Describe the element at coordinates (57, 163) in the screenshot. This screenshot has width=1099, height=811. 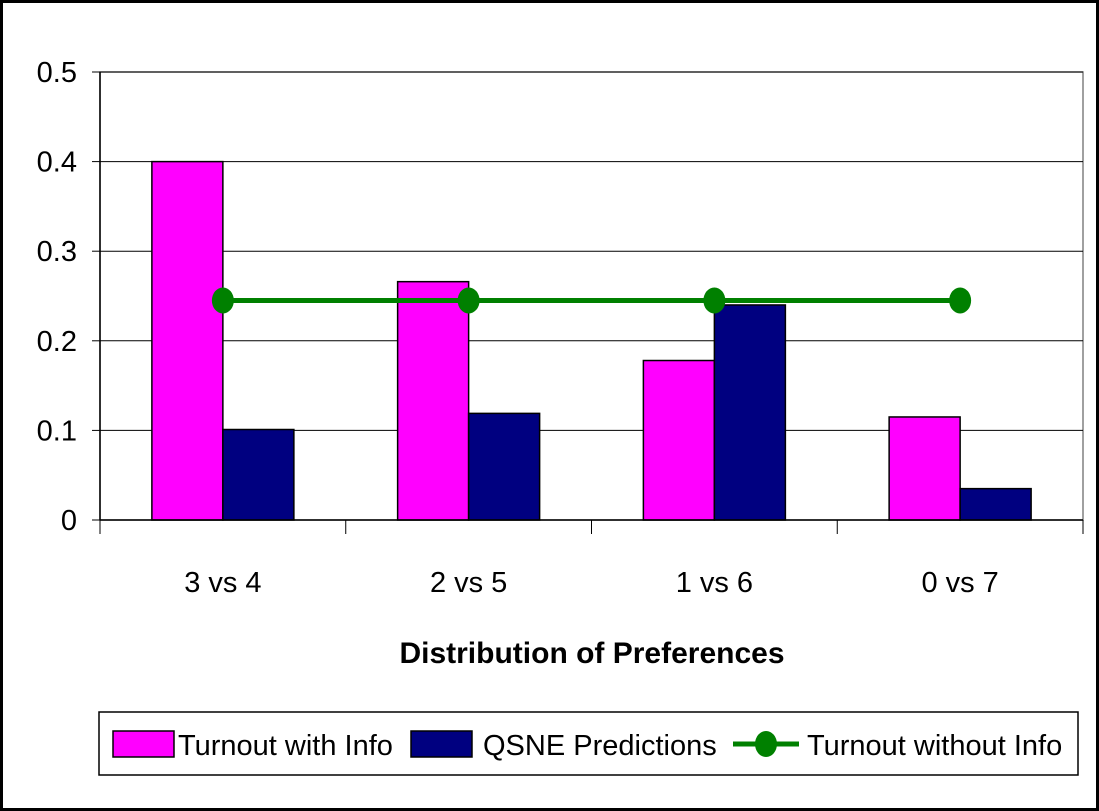
I see `y-tick-label: 0.4` at that location.